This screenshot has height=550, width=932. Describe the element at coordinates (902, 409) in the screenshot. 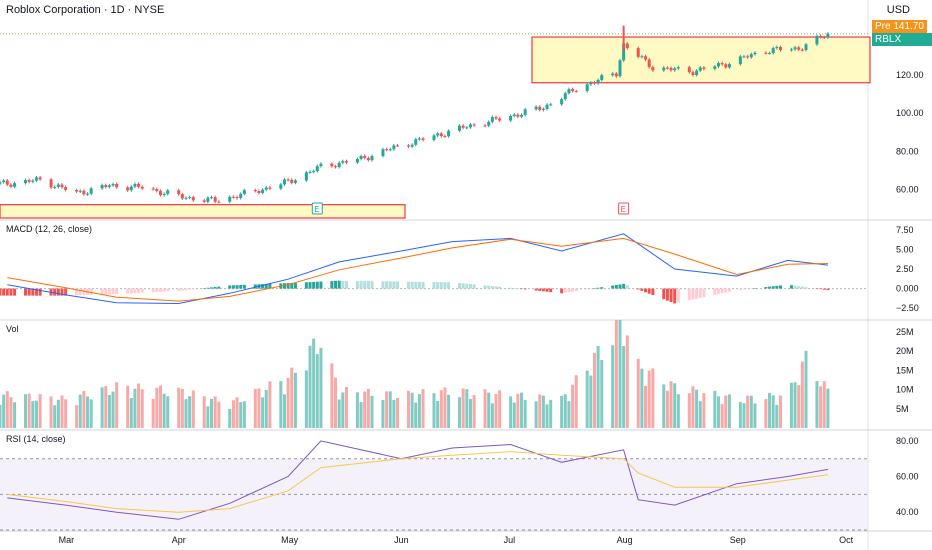

I see `volume-ytick-label: 5M` at that location.